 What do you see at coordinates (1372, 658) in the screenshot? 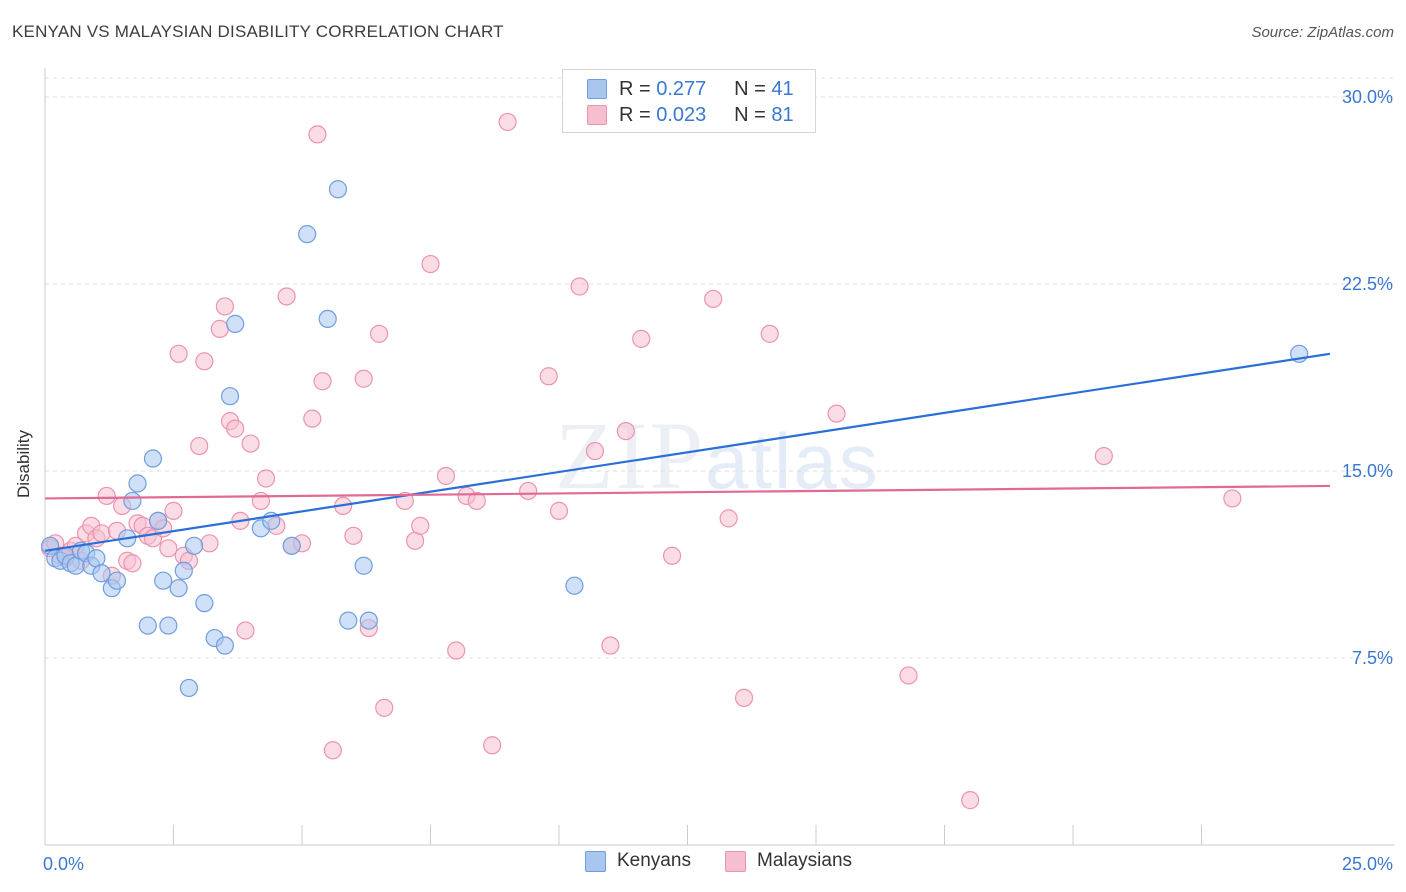
I see `y-tick-label: 7.5%` at bounding box center [1372, 658].